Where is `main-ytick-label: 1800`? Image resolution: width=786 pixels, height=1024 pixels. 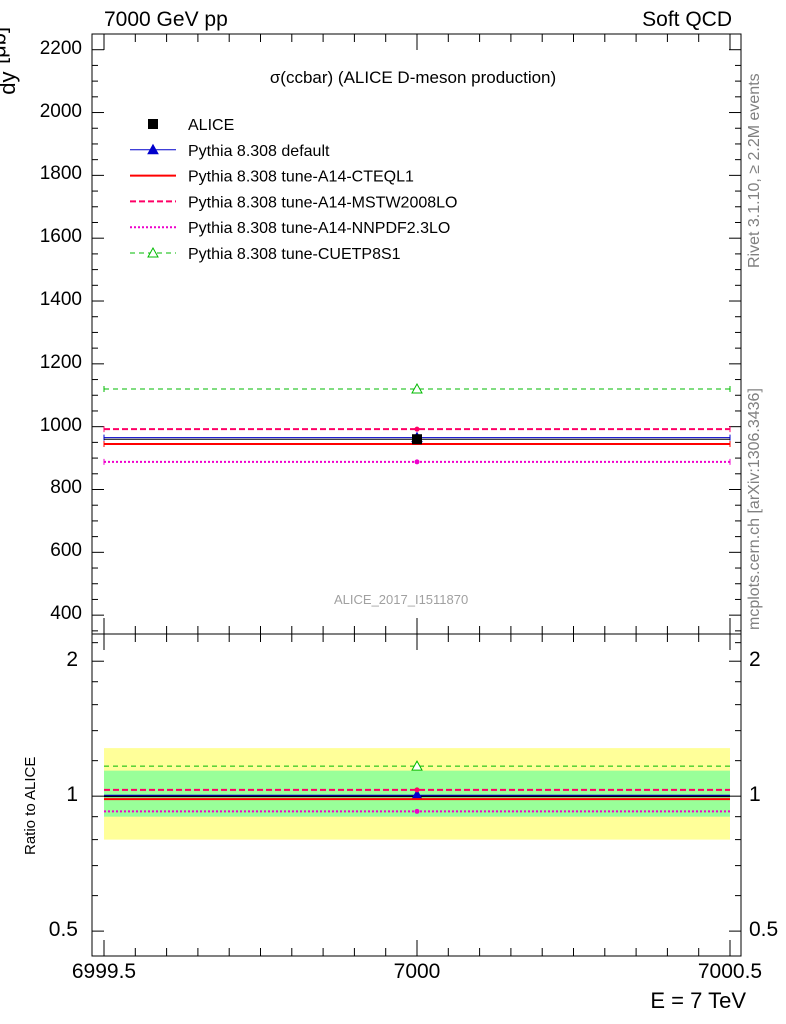
main-ytick-label: 1800 is located at coordinates (60, 174).